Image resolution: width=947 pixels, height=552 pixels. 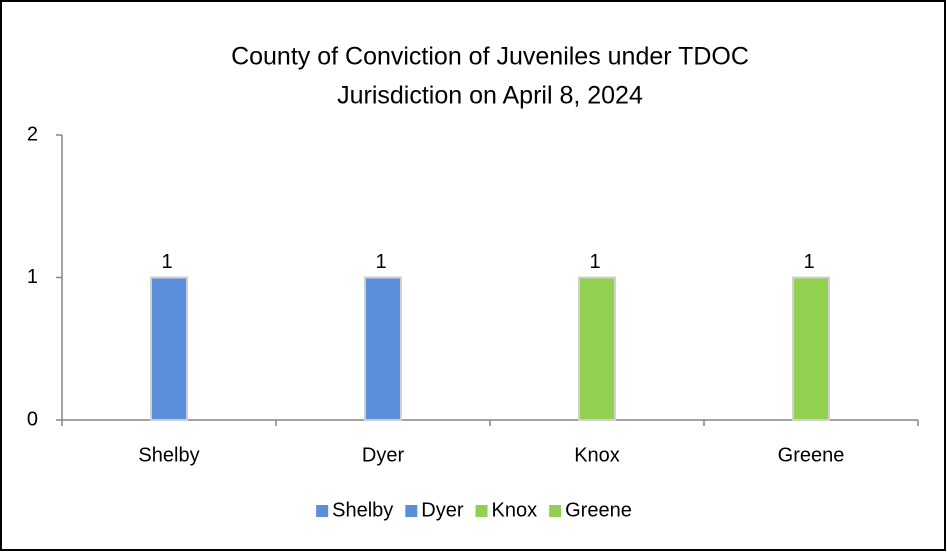 What do you see at coordinates (811, 455) in the screenshot?
I see `x-tick-label: Greene` at bounding box center [811, 455].